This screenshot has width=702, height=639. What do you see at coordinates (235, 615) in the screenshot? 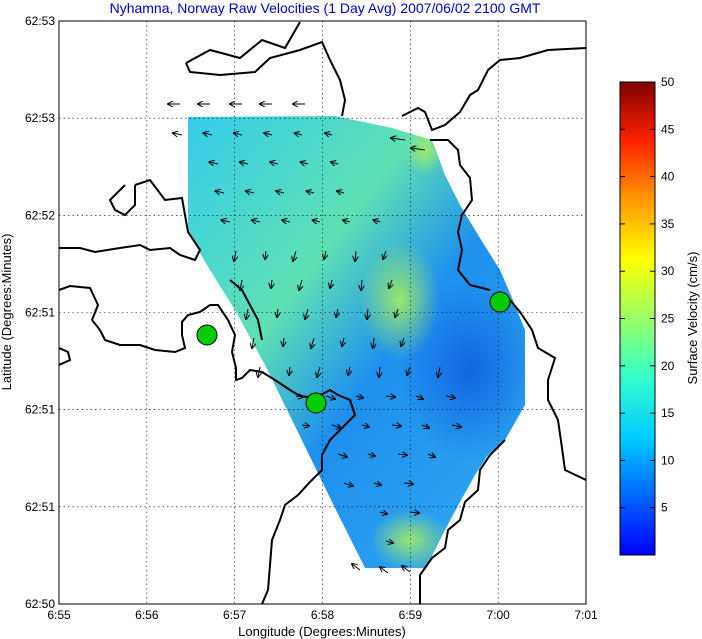
I see `x-tick-label: 6:57` at bounding box center [235, 615].